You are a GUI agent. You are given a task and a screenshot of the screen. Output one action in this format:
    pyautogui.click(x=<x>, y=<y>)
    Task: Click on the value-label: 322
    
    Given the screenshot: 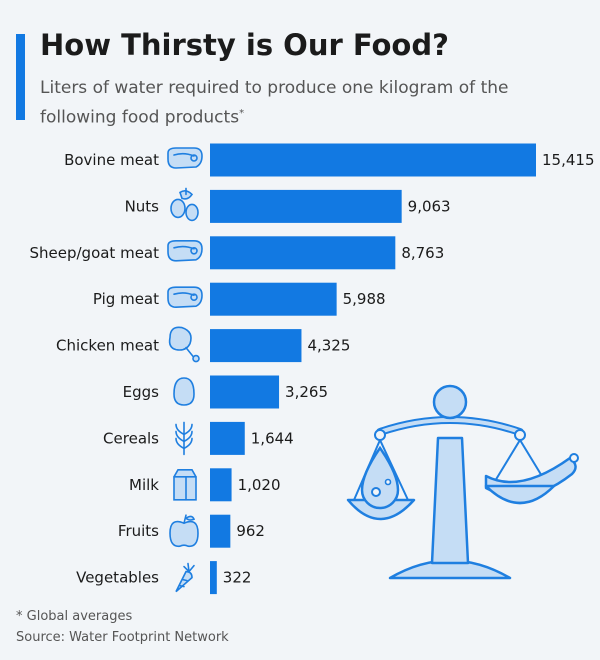 What is the action you would take?
    pyautogui.click(x=237, y=578)
    